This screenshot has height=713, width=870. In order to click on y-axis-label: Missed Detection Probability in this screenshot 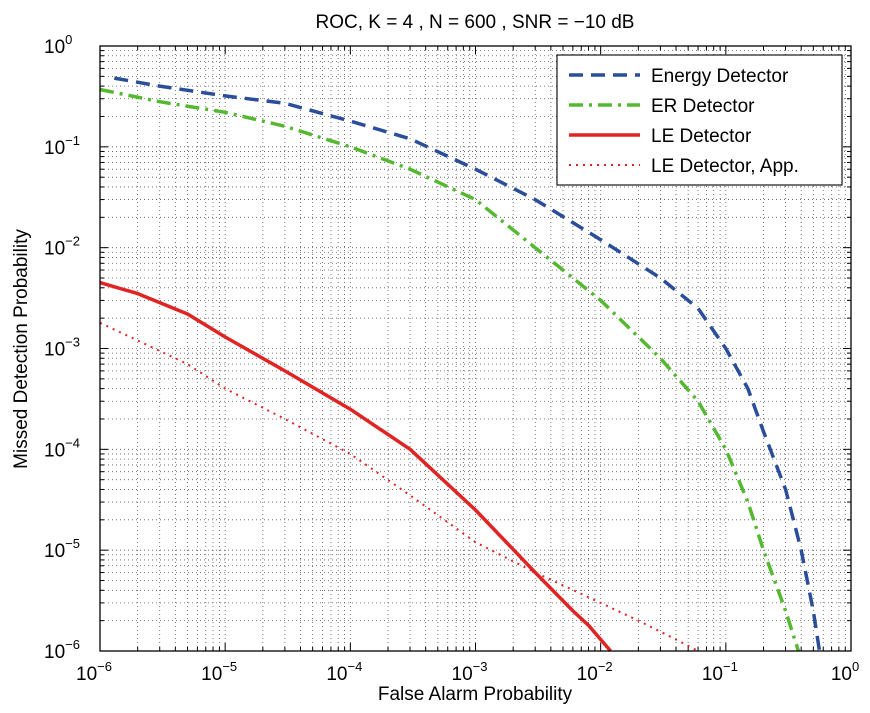, I will do `click(21, 349)`.